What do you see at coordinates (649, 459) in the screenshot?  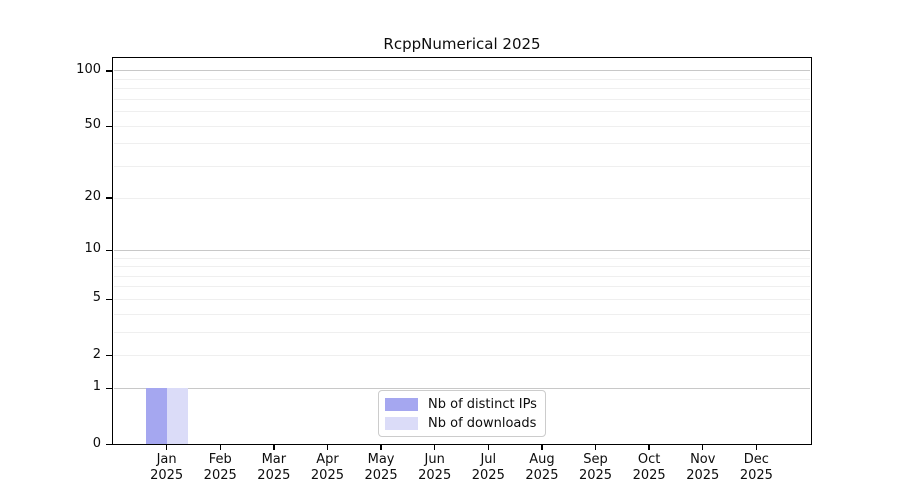 I see `x-tick-month: Oct` at bounding box center [649, 459].